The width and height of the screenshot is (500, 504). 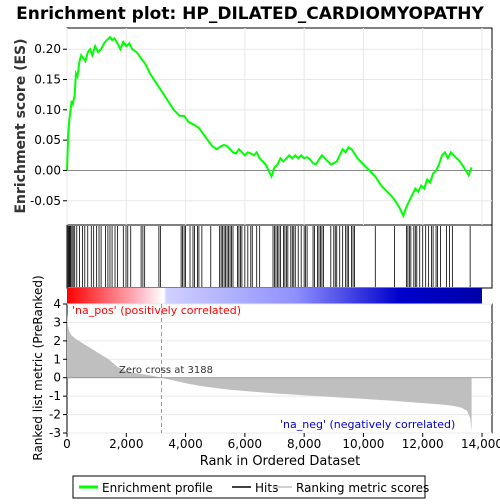 What do you see at coordinates (367, 424) in the screenshot?
I see `neg-label: 'na_neg' (negatively correlated)` at bounding box center [367, 424].